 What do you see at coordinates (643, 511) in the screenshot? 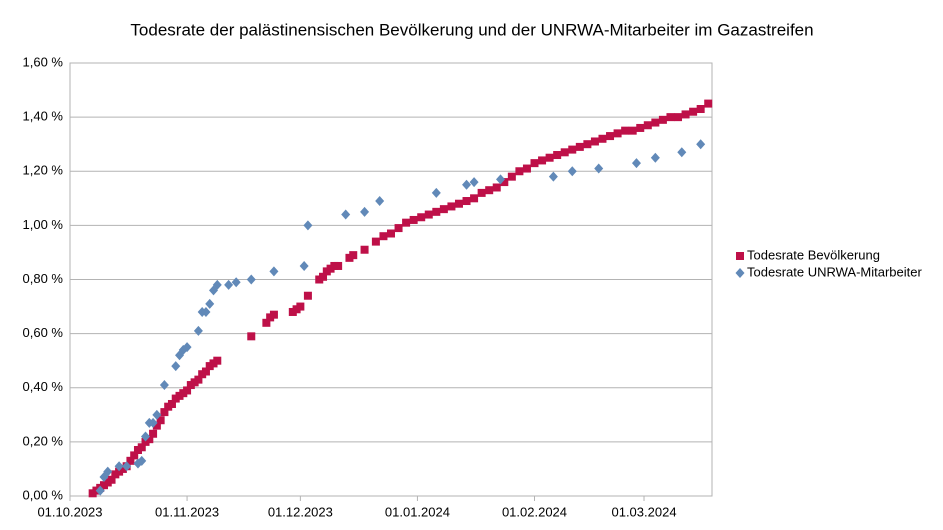
I see `x-tick-label: 01.03.2024` at bounding box center [643, 511].